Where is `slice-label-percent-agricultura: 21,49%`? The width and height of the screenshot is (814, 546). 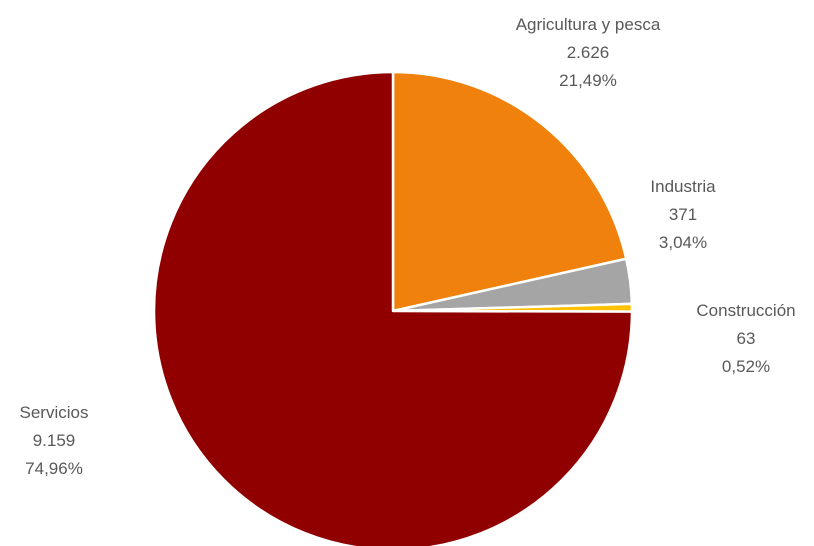 slice-label-percent-agricultura: 21,49% is located at coordinates (588, 80).